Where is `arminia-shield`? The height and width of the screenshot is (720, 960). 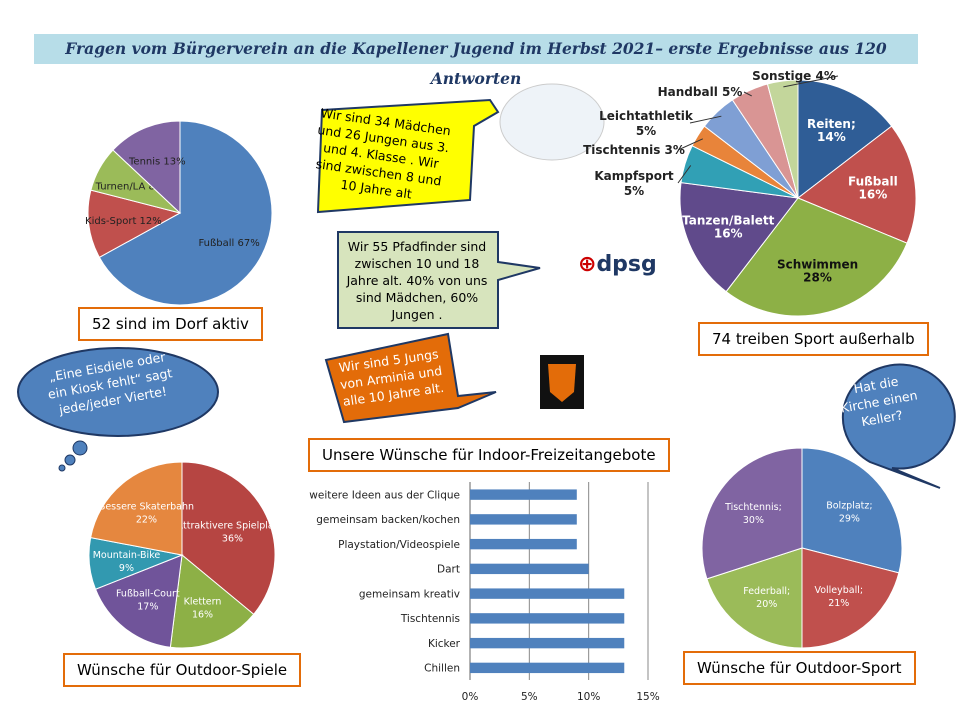 arminia-shield is located at coordinates (562, 383).